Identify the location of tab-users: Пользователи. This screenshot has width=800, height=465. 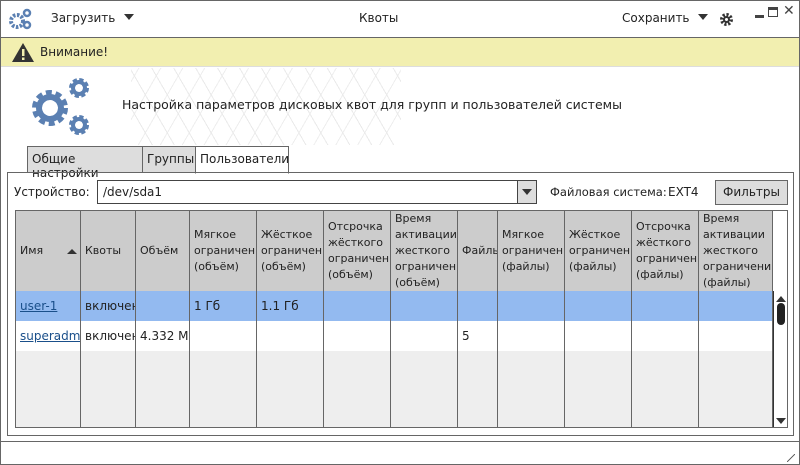
(242, 160).